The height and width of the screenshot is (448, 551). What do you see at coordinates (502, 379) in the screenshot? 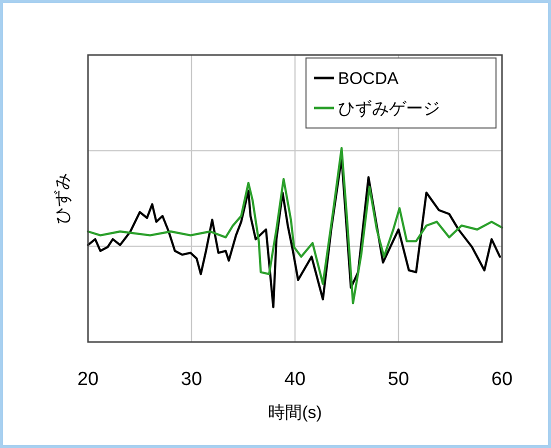
I see `x-tick-label: 60` at bounding box center [502, 379].